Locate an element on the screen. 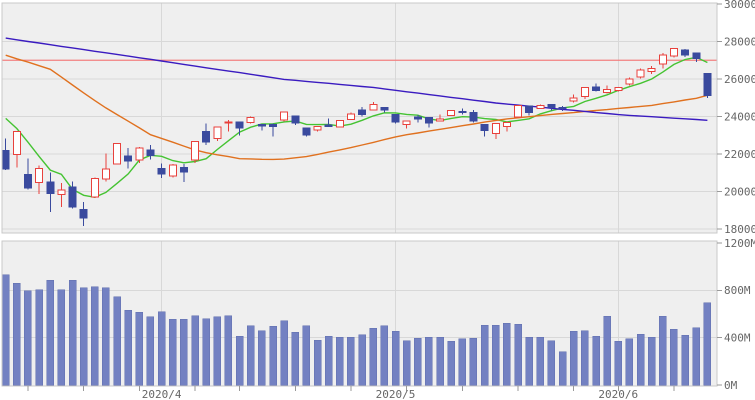  price-tick-label: 30000 is located at coordinates (739, 5).